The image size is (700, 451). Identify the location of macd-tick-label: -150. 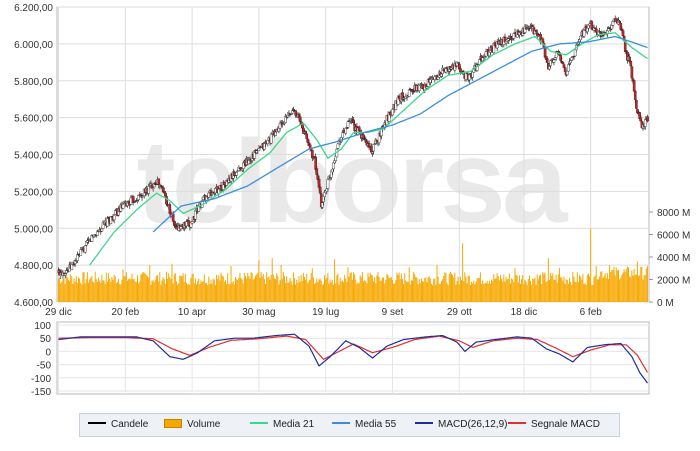
(41, 392).